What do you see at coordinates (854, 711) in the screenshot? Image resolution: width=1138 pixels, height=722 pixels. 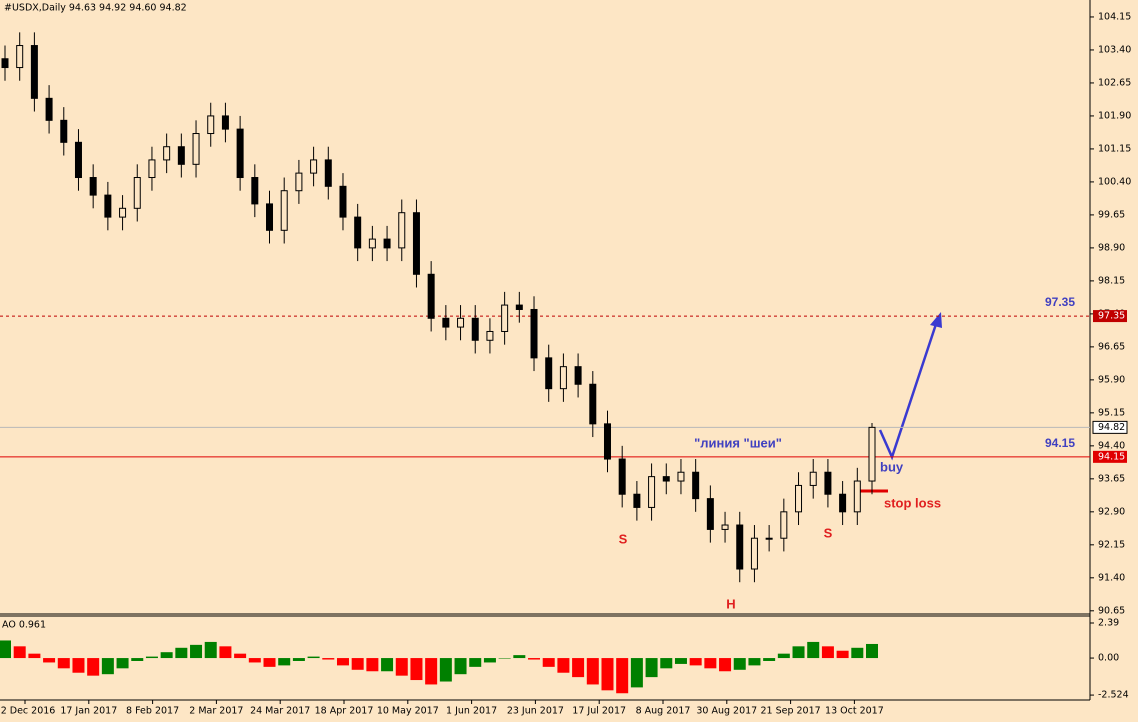 I see `x-tick-label: 13 Oct 2017` at bounding box center [854, 711].